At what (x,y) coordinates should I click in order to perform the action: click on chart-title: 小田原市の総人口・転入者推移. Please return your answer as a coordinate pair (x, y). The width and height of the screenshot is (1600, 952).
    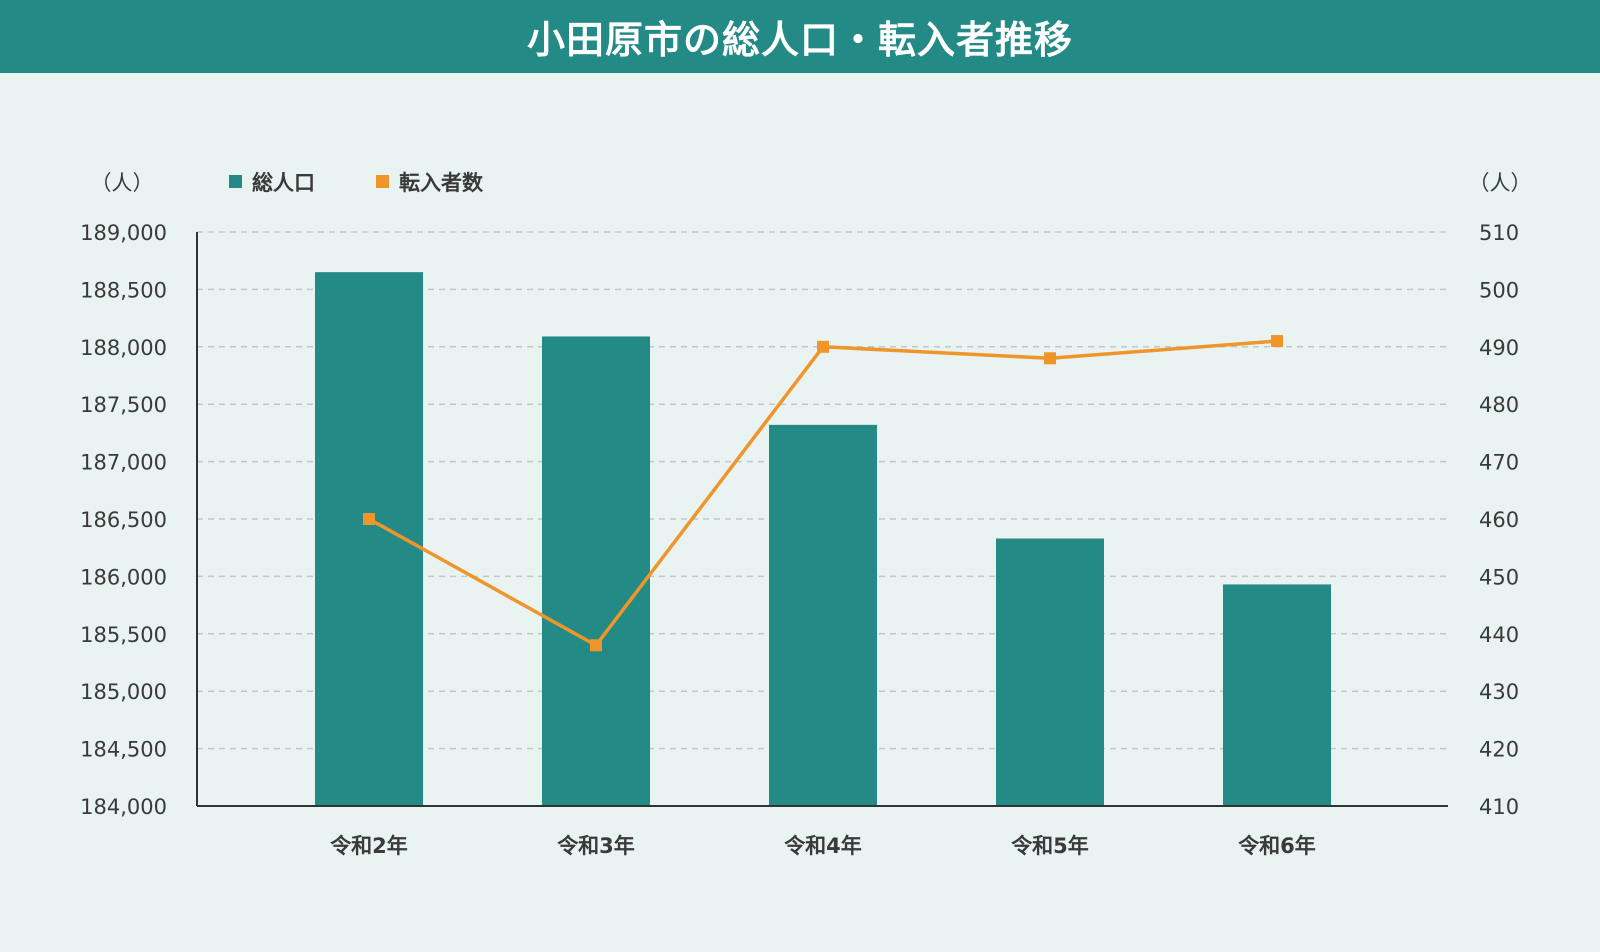
    Looking at the image, I should click on (799, 40).